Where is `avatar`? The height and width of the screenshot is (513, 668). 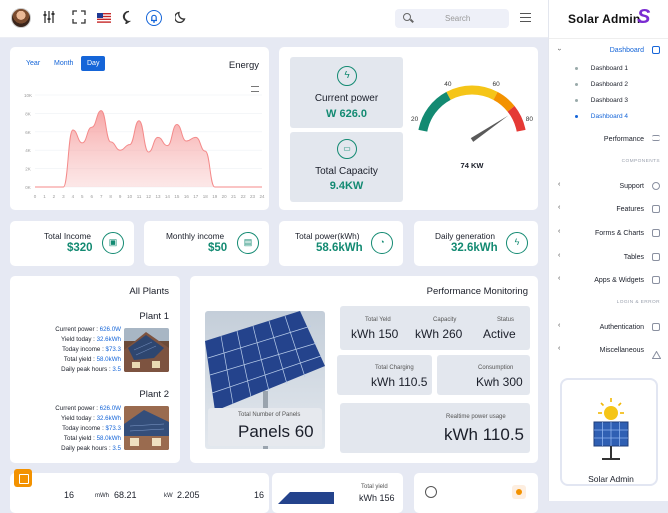 avatar is located at coordinates (21, 18).